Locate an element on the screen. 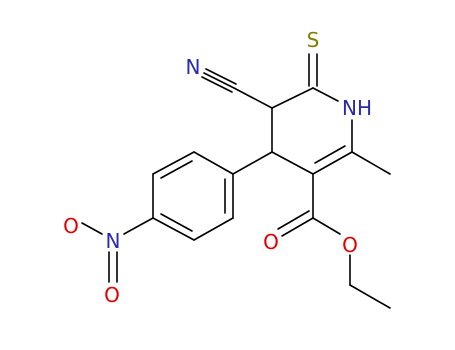 Image resolution: width=455 pixels, height=350 pixels. atom-label: S is located at coordinates (313, 40).